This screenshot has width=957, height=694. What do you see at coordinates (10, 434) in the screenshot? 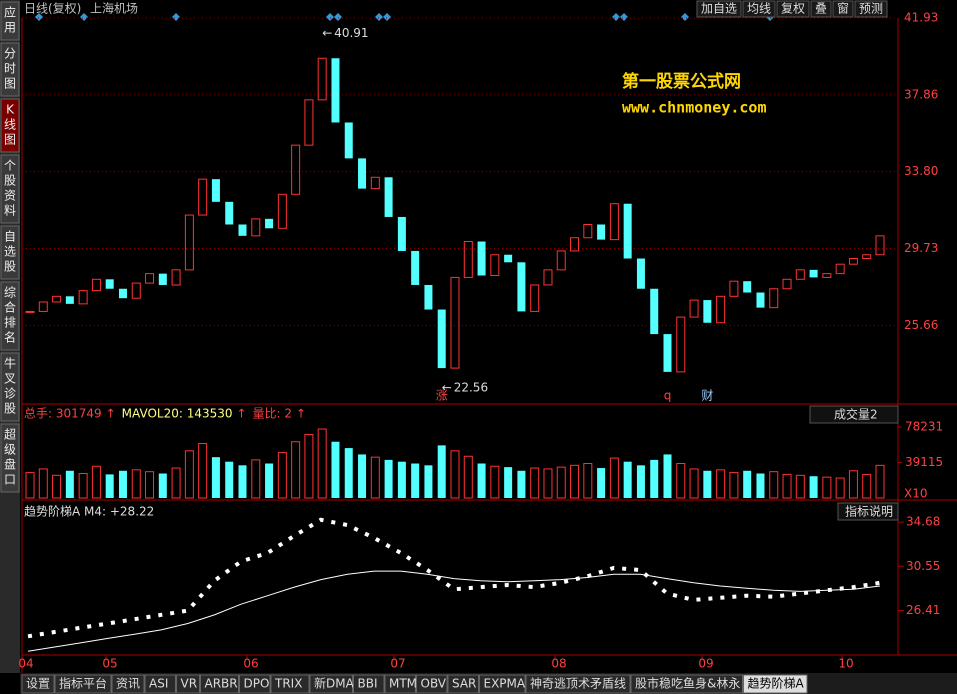
I see `sidebar-tab-label: 超` at bounding box center [10, 434].